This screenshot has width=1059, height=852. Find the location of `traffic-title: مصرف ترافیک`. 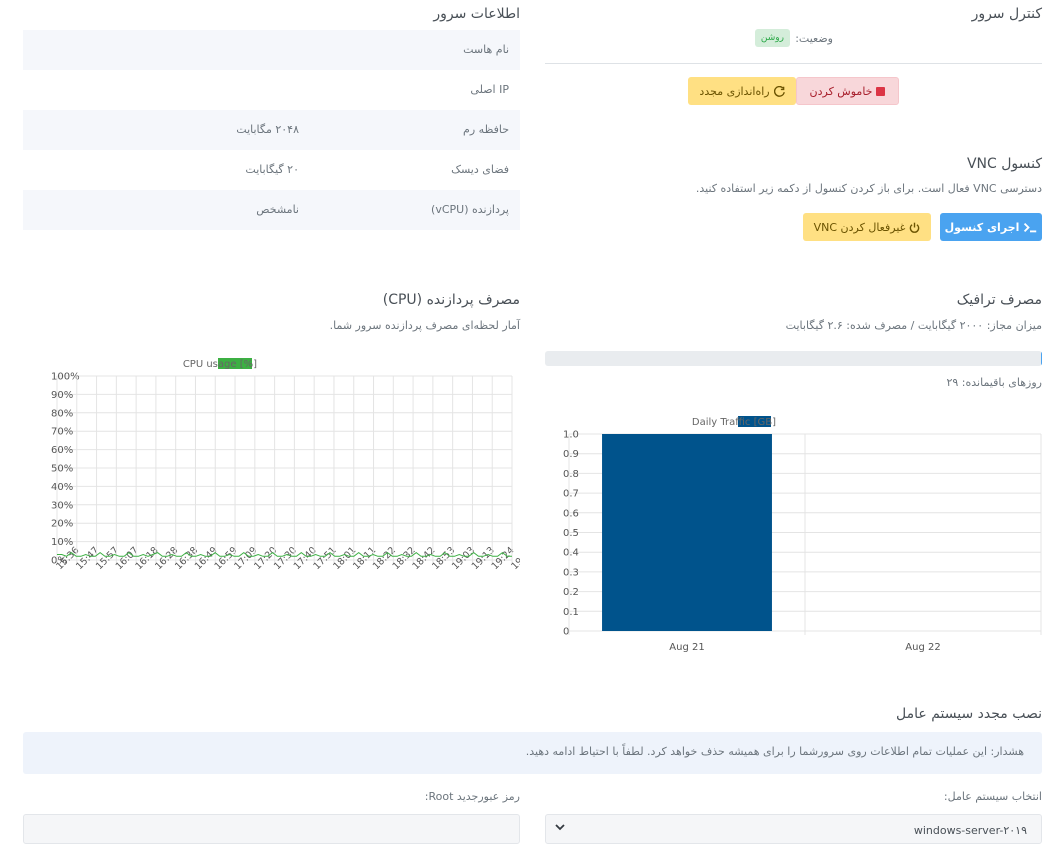

traffic-title: مصرف ترافیک is located at coordinates (999, 300).